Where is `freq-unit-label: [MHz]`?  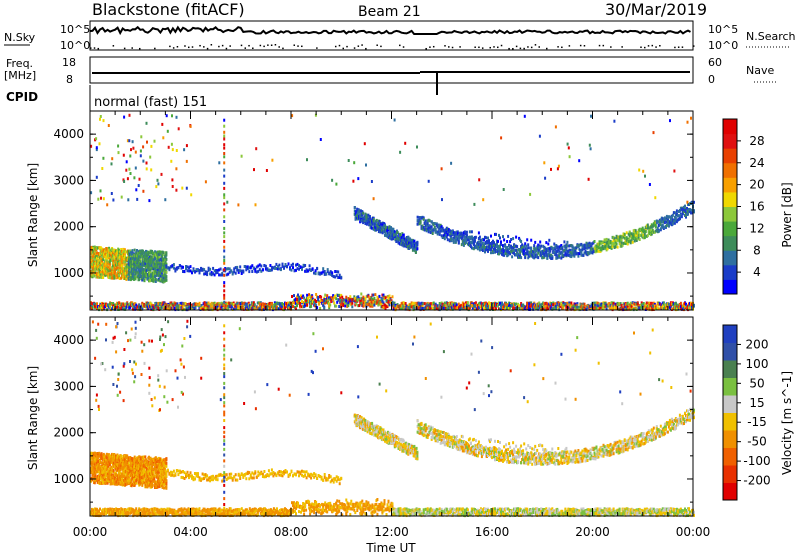 freq-unit-label: [MHz] is located at coordinates (20, 75).